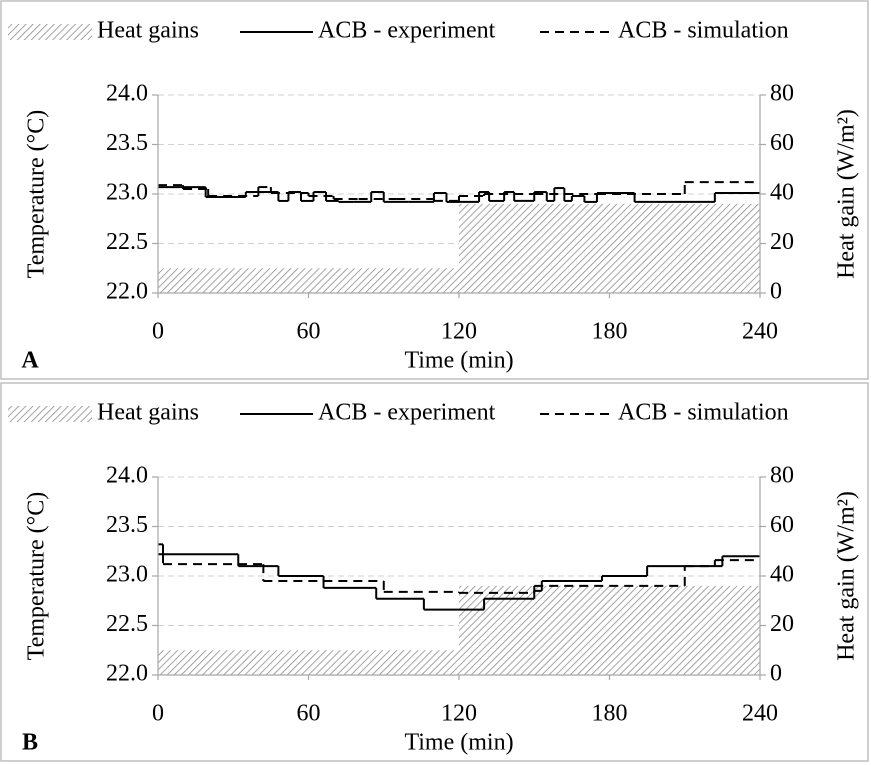 Image resolution: width=871 pixels, height=765 pixels. Describe the element at coordinates (30, 743) in the screenshot. I see `panel-label: B` at that location.